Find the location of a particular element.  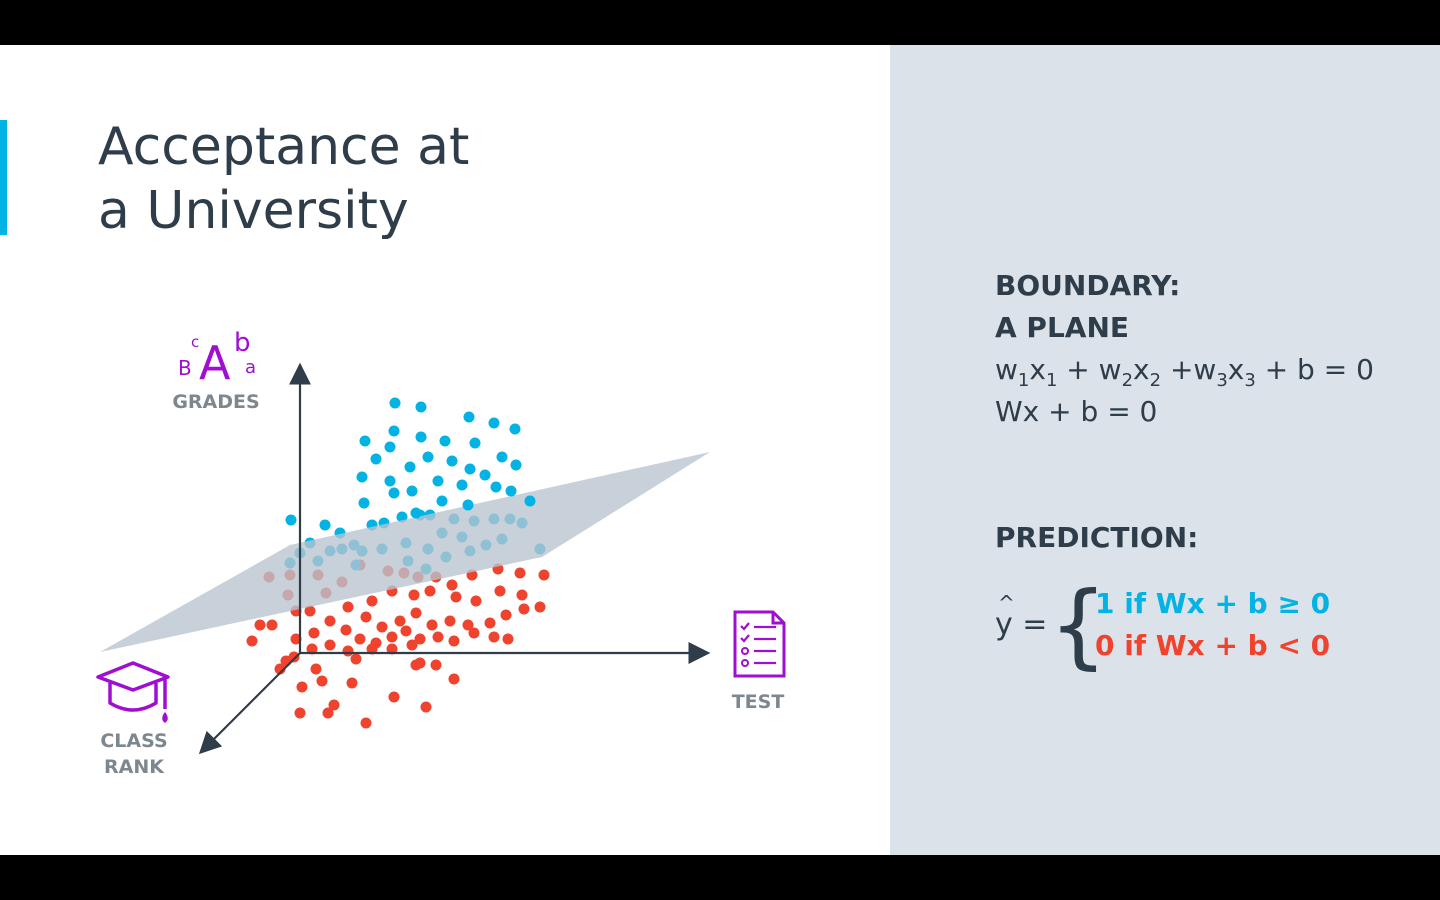

grades-glyph-sup1: c is located at coordinates (195, 342).